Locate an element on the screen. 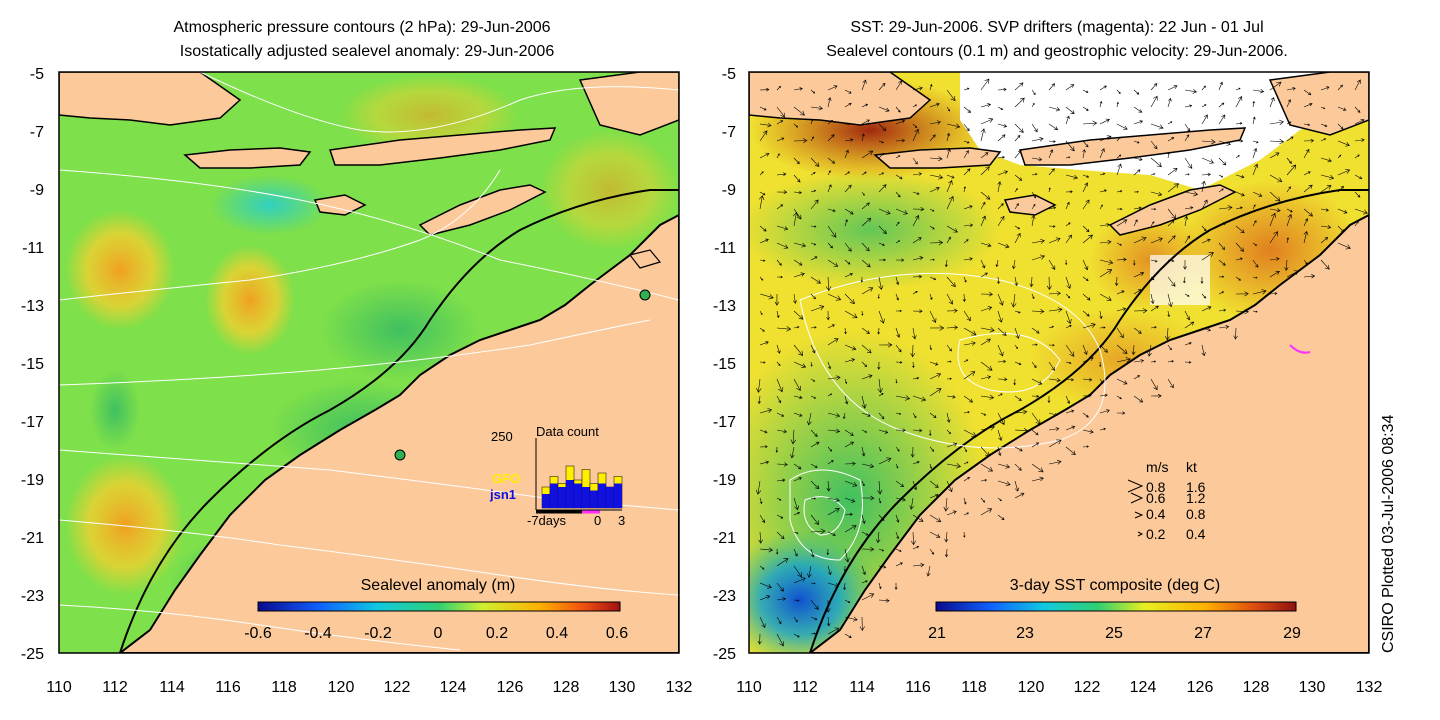 The image size is (1440, 720). x-tick-label: 110 is located at coordinates (59, 687).